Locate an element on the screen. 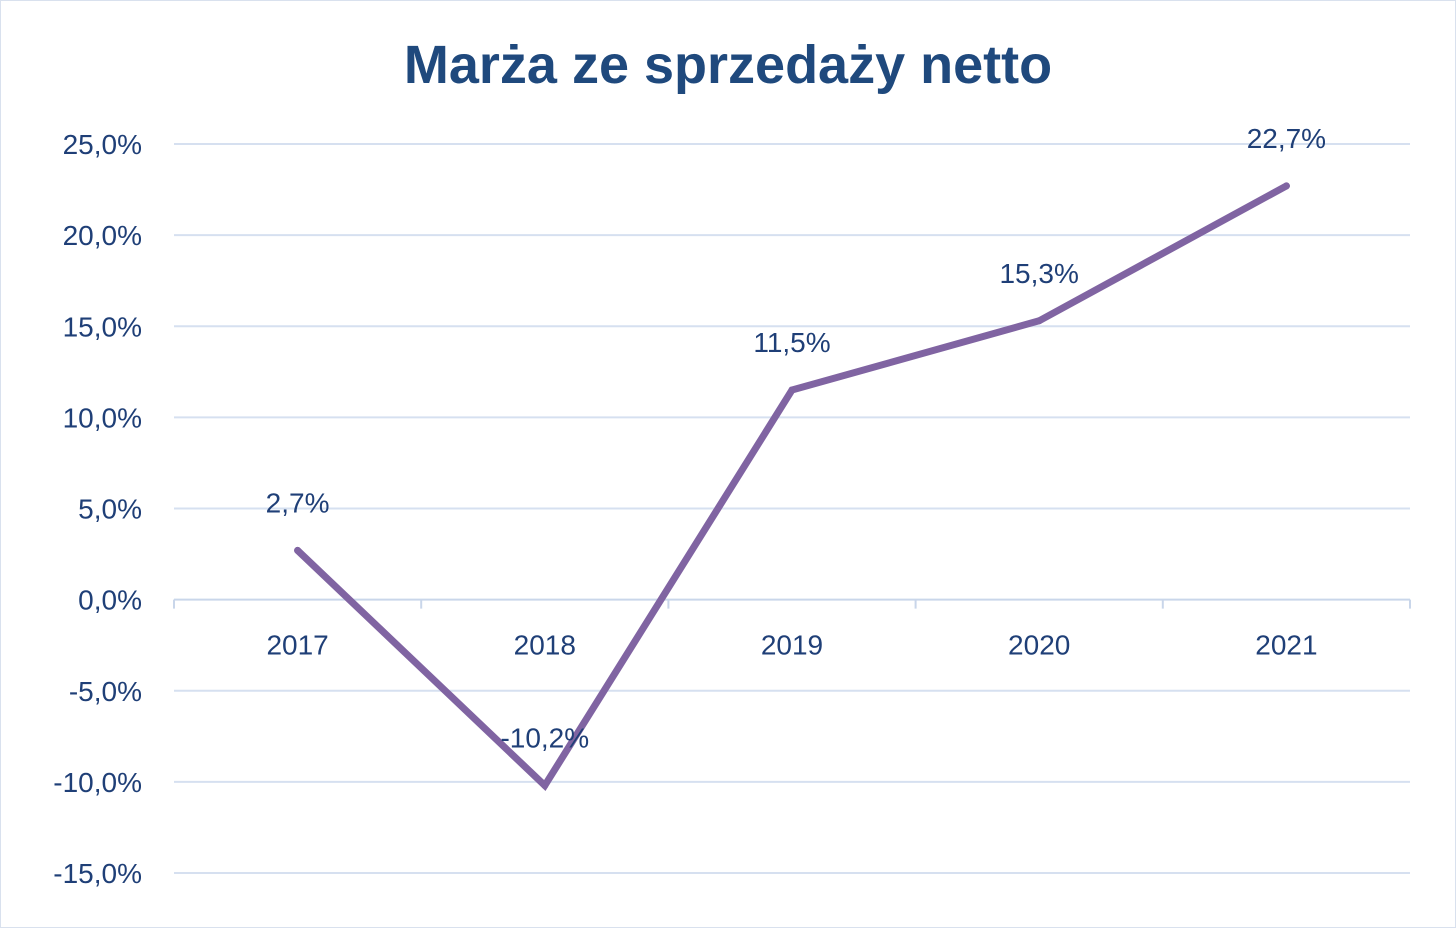 Image resolution: width=1456 pixels, height=928 pixels. y-tick-label: 15,0% is located at coordinates (102, 326).